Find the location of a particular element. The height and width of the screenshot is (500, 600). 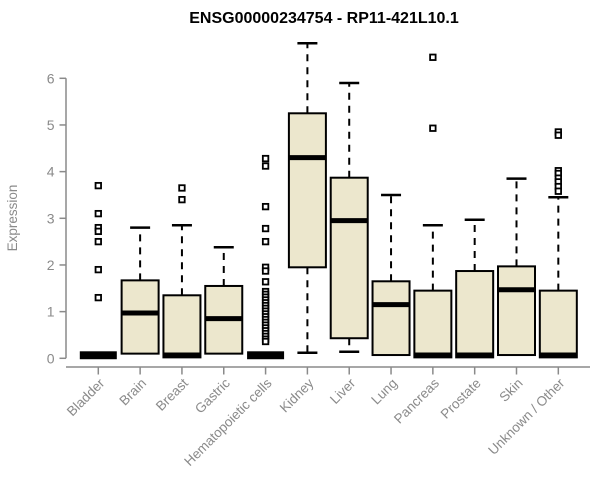

y-tick-label: 0 is located at coordinates (51, 358).